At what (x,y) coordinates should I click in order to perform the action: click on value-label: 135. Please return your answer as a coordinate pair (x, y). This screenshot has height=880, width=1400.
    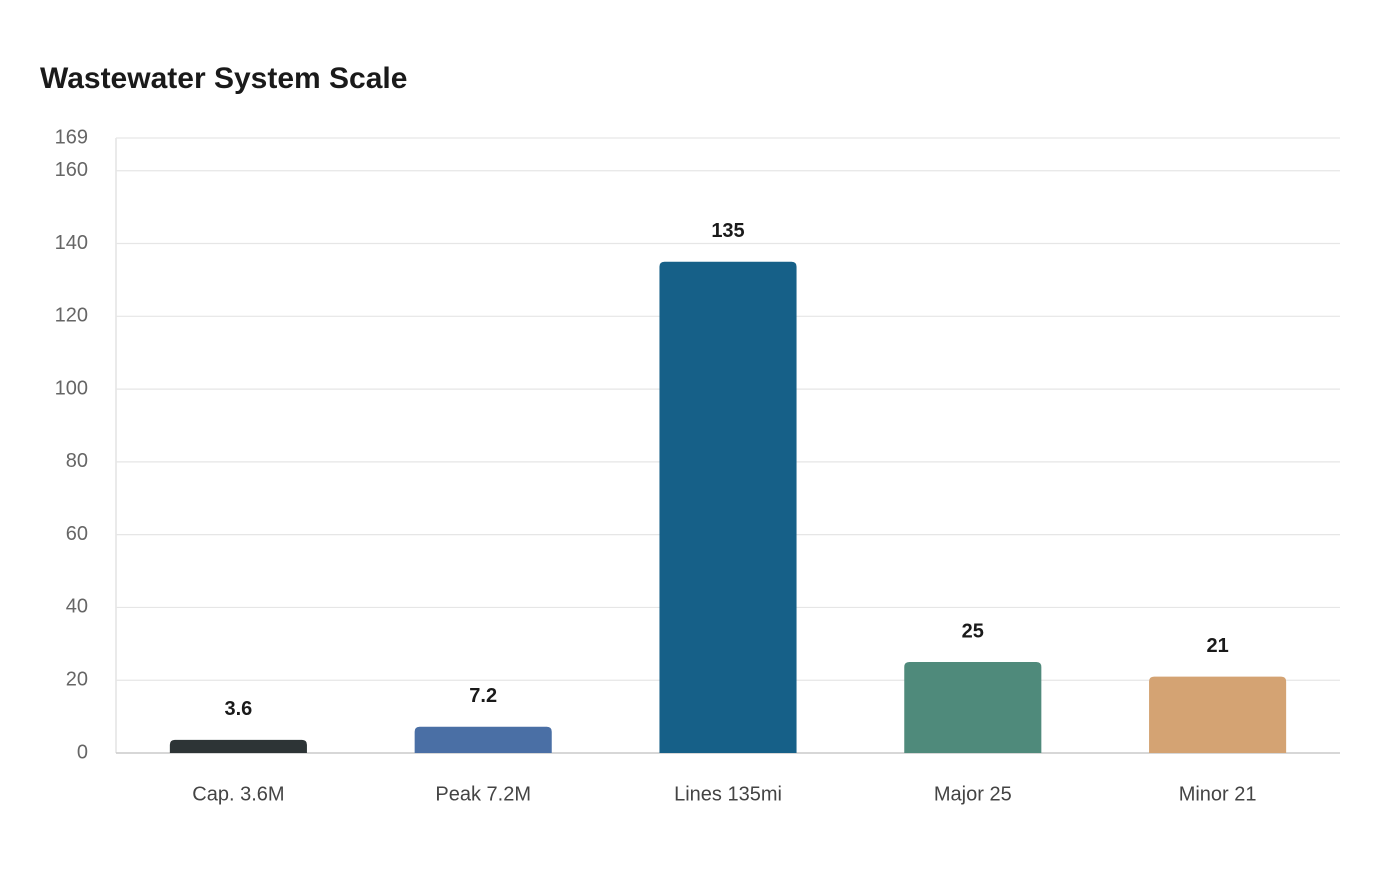
    Looking at the image, I should click on (727, 231).